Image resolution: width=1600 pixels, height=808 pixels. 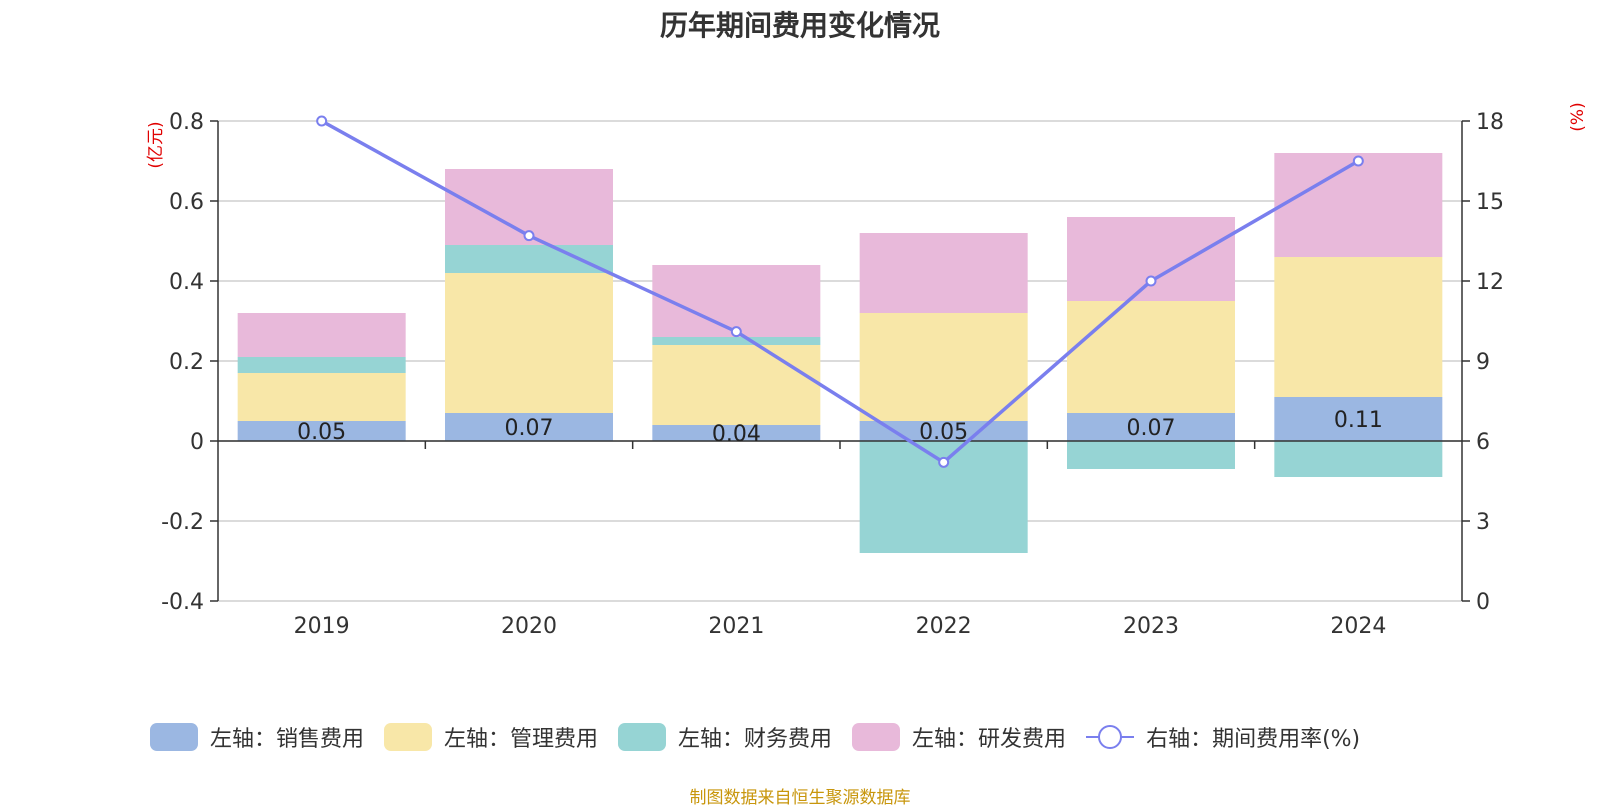 What do you see at coordinates (182, 602) in the screenshot?
I see `left-tick-label: -0.4` at bounding box center [182, 602].